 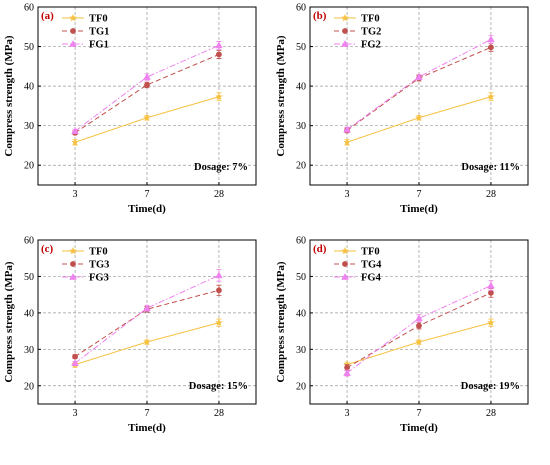 I want to click on dosage-annotation: Dosage: 11%, so click(x=490, y=167).